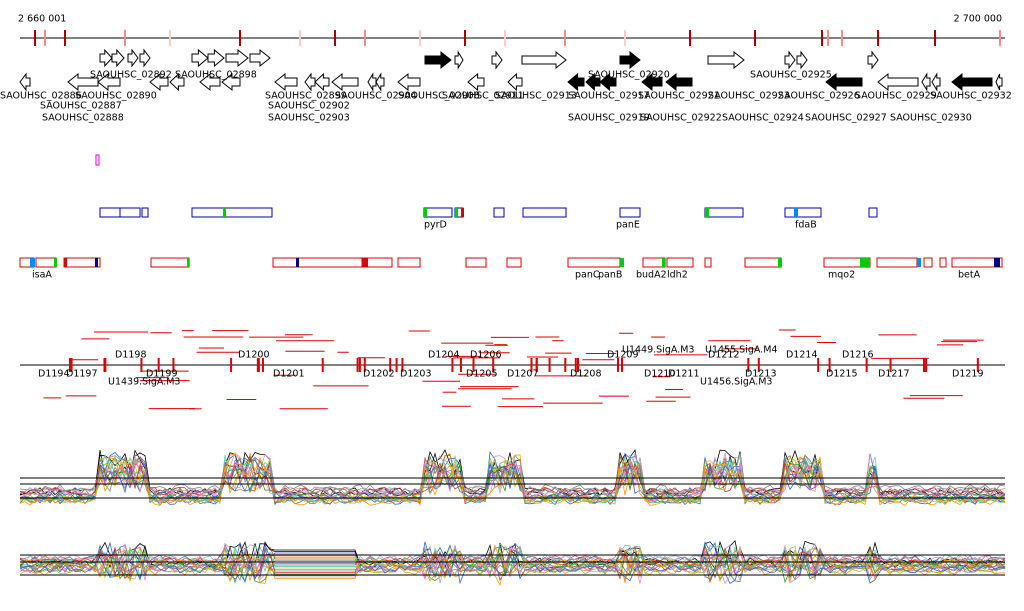  Describe the element at coordinates (724, 355) in the screenshot. I see `probe-label: D1212` at that location.